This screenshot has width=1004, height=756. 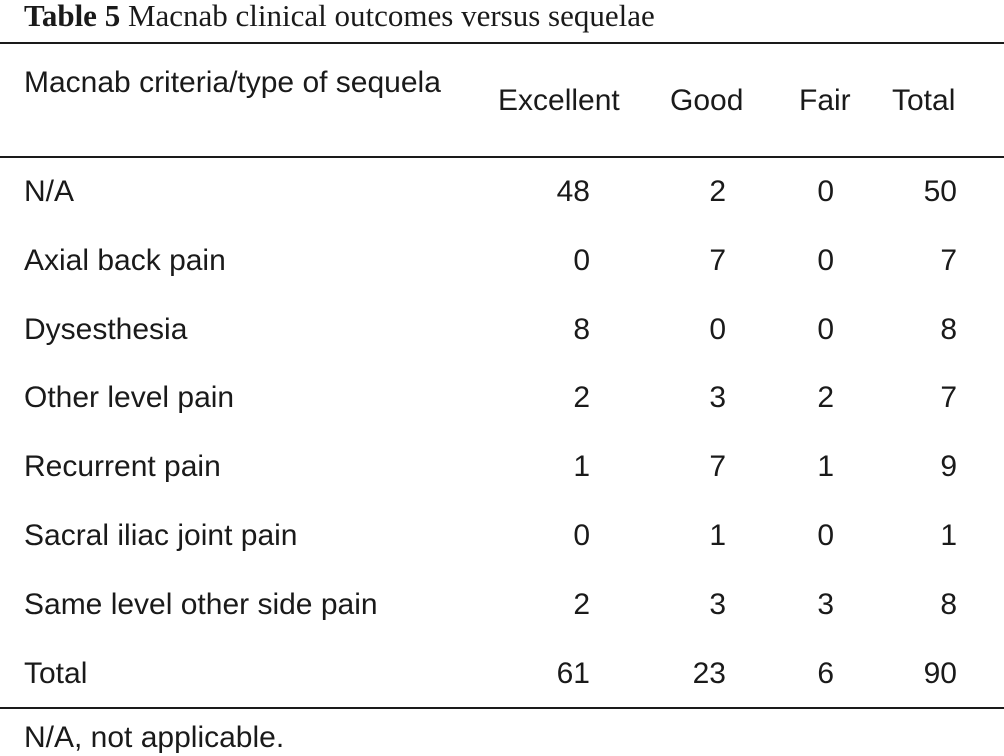 I want to click on column-header-excellent: Excellent, so click(x=559, y=100).